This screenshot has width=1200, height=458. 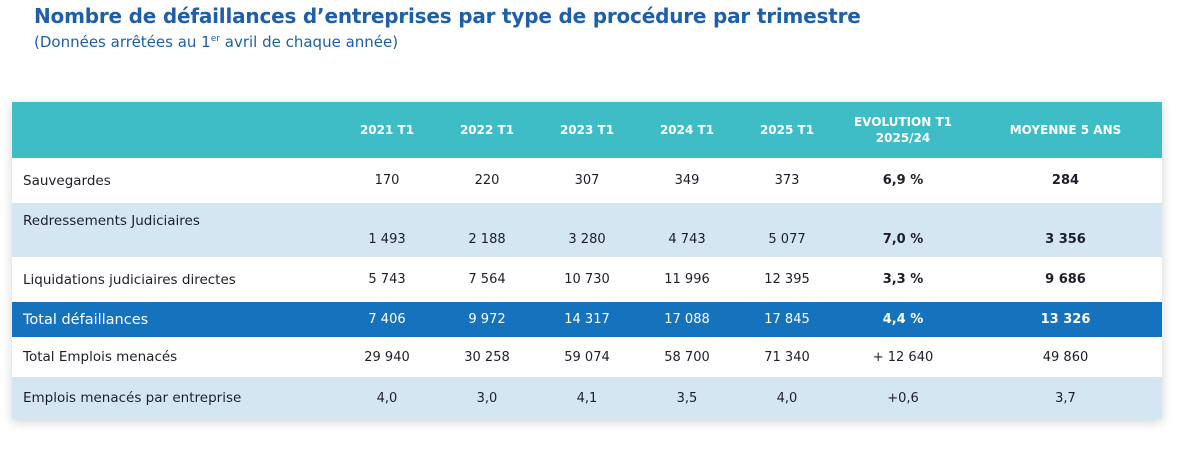 I want to click on cell-2022: 30 258, so click(x=487, y=357).